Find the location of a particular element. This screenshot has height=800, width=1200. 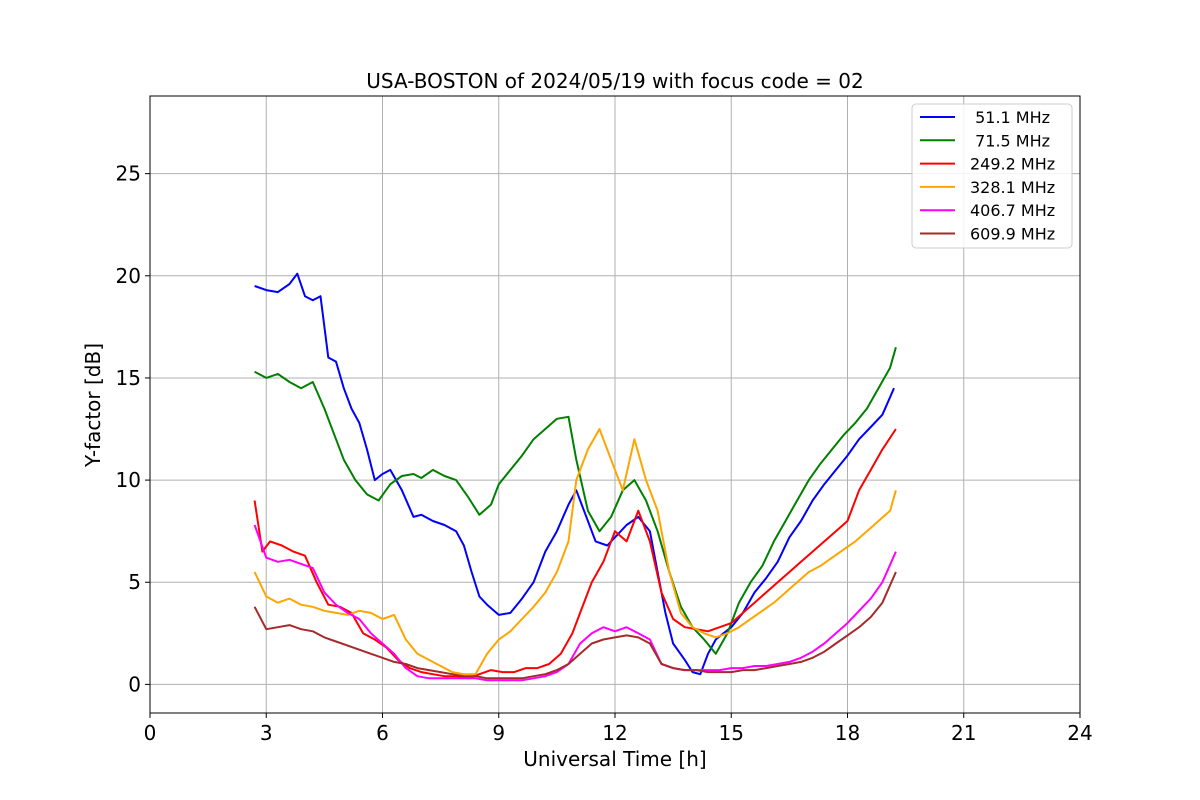

y-tick-label: 20 is located at coordinates (128, 276).